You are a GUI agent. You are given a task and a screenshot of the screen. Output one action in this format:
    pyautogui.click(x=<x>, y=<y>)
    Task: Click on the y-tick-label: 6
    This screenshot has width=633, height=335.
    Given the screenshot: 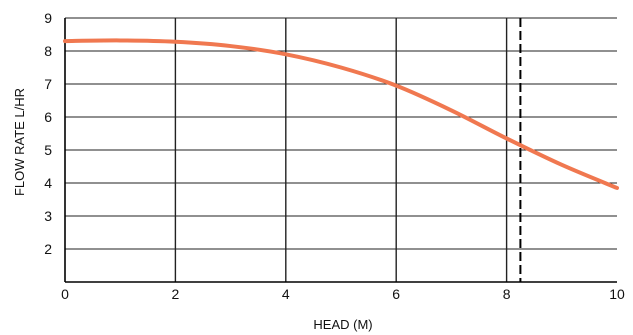 What is the action you would take?
    pyautogui.click(x=48, y=117)
    